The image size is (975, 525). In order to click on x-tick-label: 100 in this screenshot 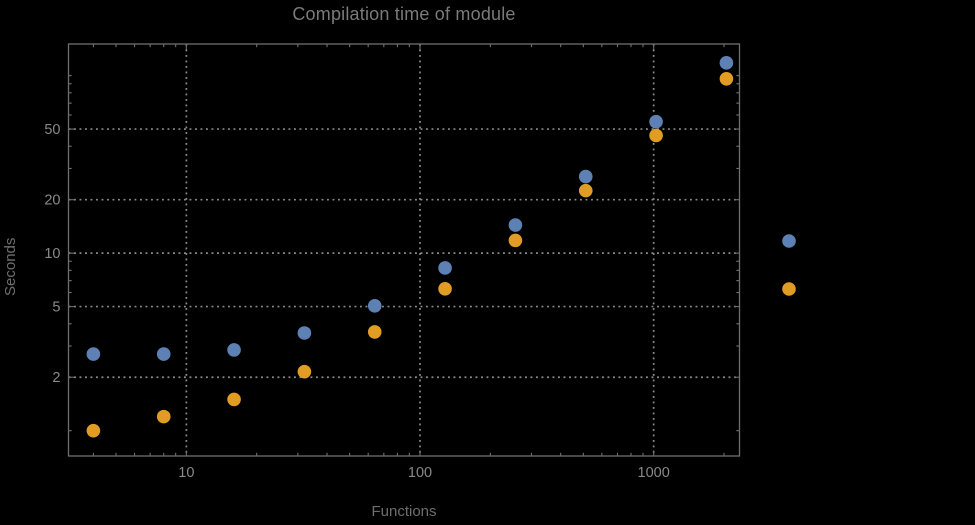, I will do `click(420, 473)`.